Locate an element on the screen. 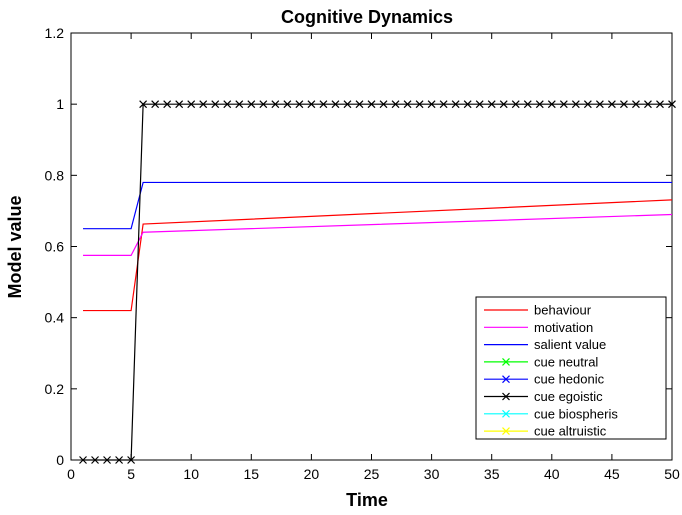 This screenshot has width=682, height=515. legend-label: cue altruistic is located at coordinates (570, 431).